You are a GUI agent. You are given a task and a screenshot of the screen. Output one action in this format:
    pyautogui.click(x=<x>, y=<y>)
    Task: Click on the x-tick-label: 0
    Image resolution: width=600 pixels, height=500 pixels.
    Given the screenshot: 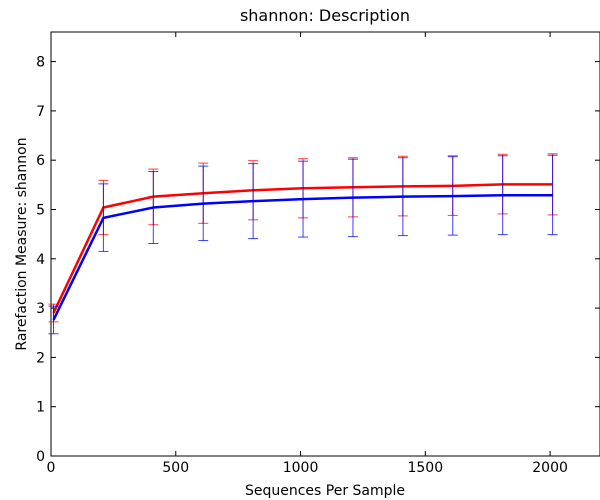 What is the action you would take?
    pyautogui.click(x=51, y=468)
    